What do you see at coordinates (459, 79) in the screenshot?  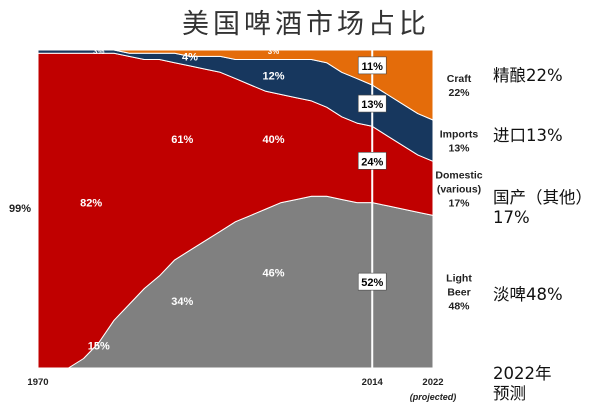 I see `series-label-craft: Craft` at bounding box center [459, 79].